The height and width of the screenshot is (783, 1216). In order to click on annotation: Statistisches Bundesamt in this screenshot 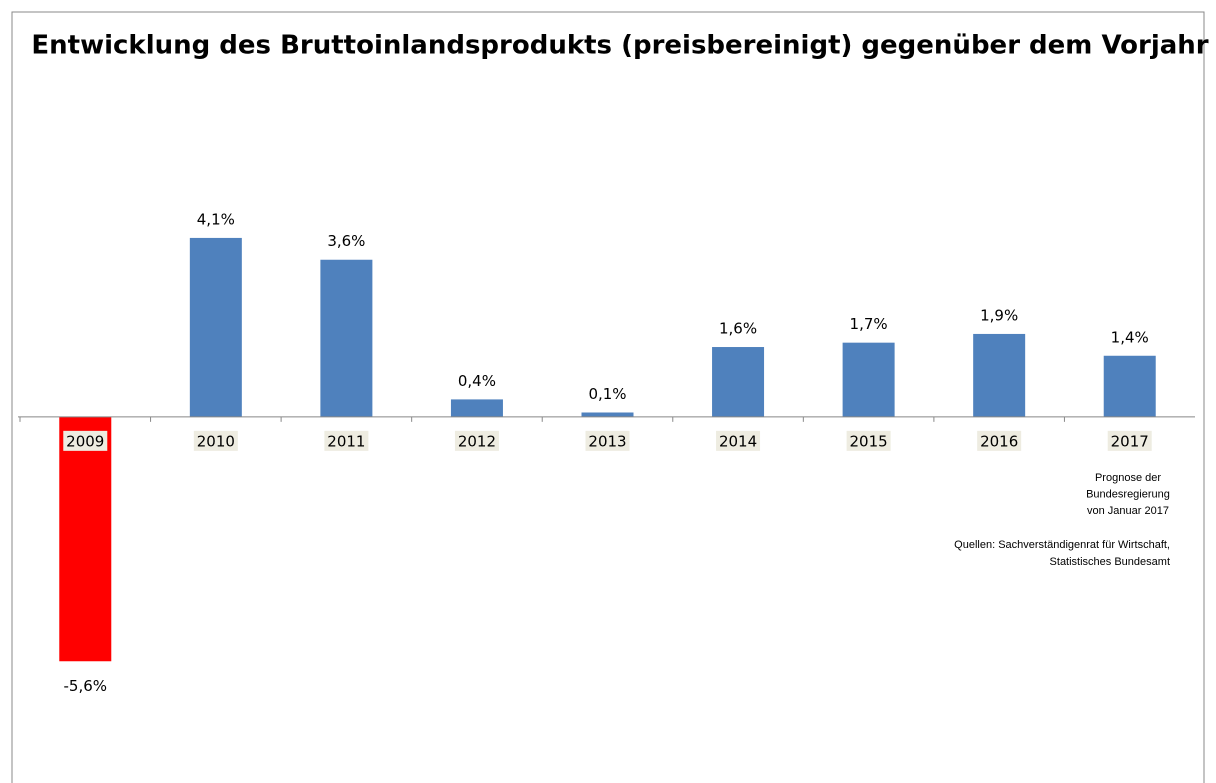, I will do `click(1110, 562)`.